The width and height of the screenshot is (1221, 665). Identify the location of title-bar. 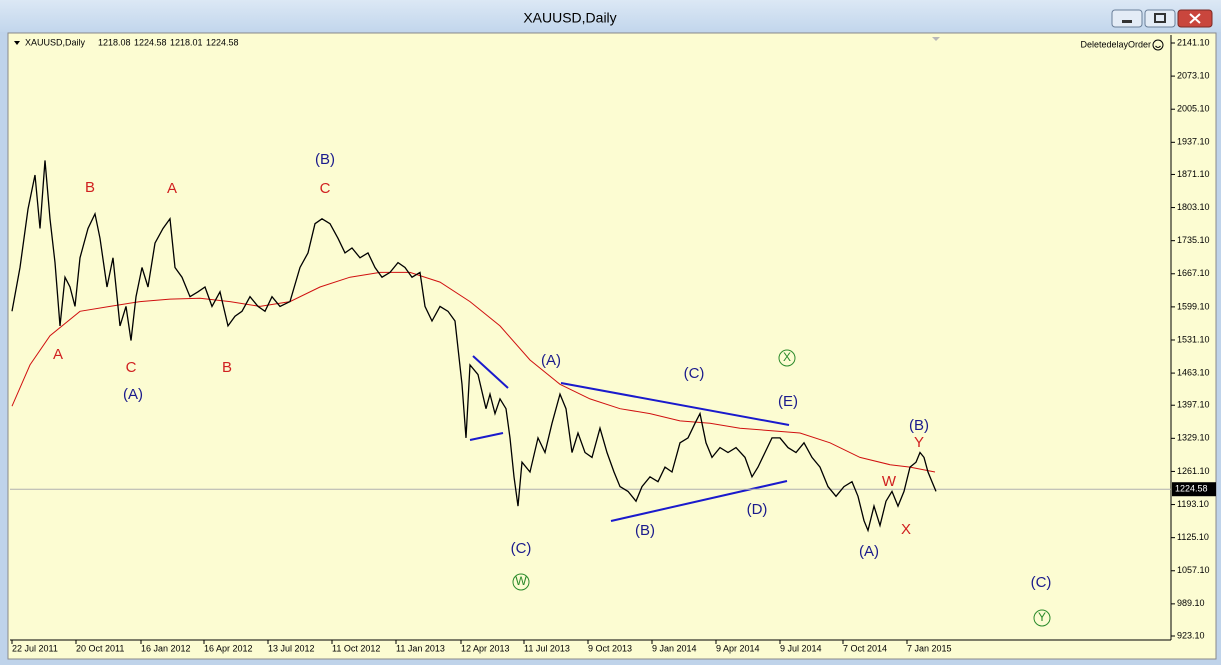
(610, 16).